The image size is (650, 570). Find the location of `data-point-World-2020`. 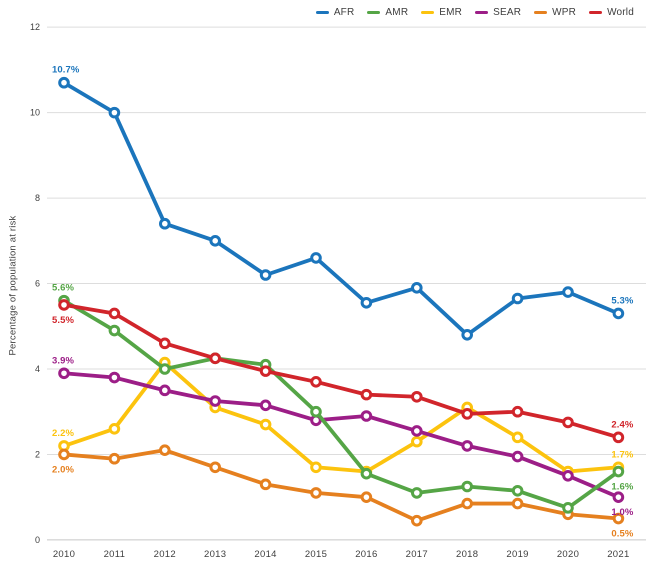

data-point-World-2020 is located at coordinates (568, 422).